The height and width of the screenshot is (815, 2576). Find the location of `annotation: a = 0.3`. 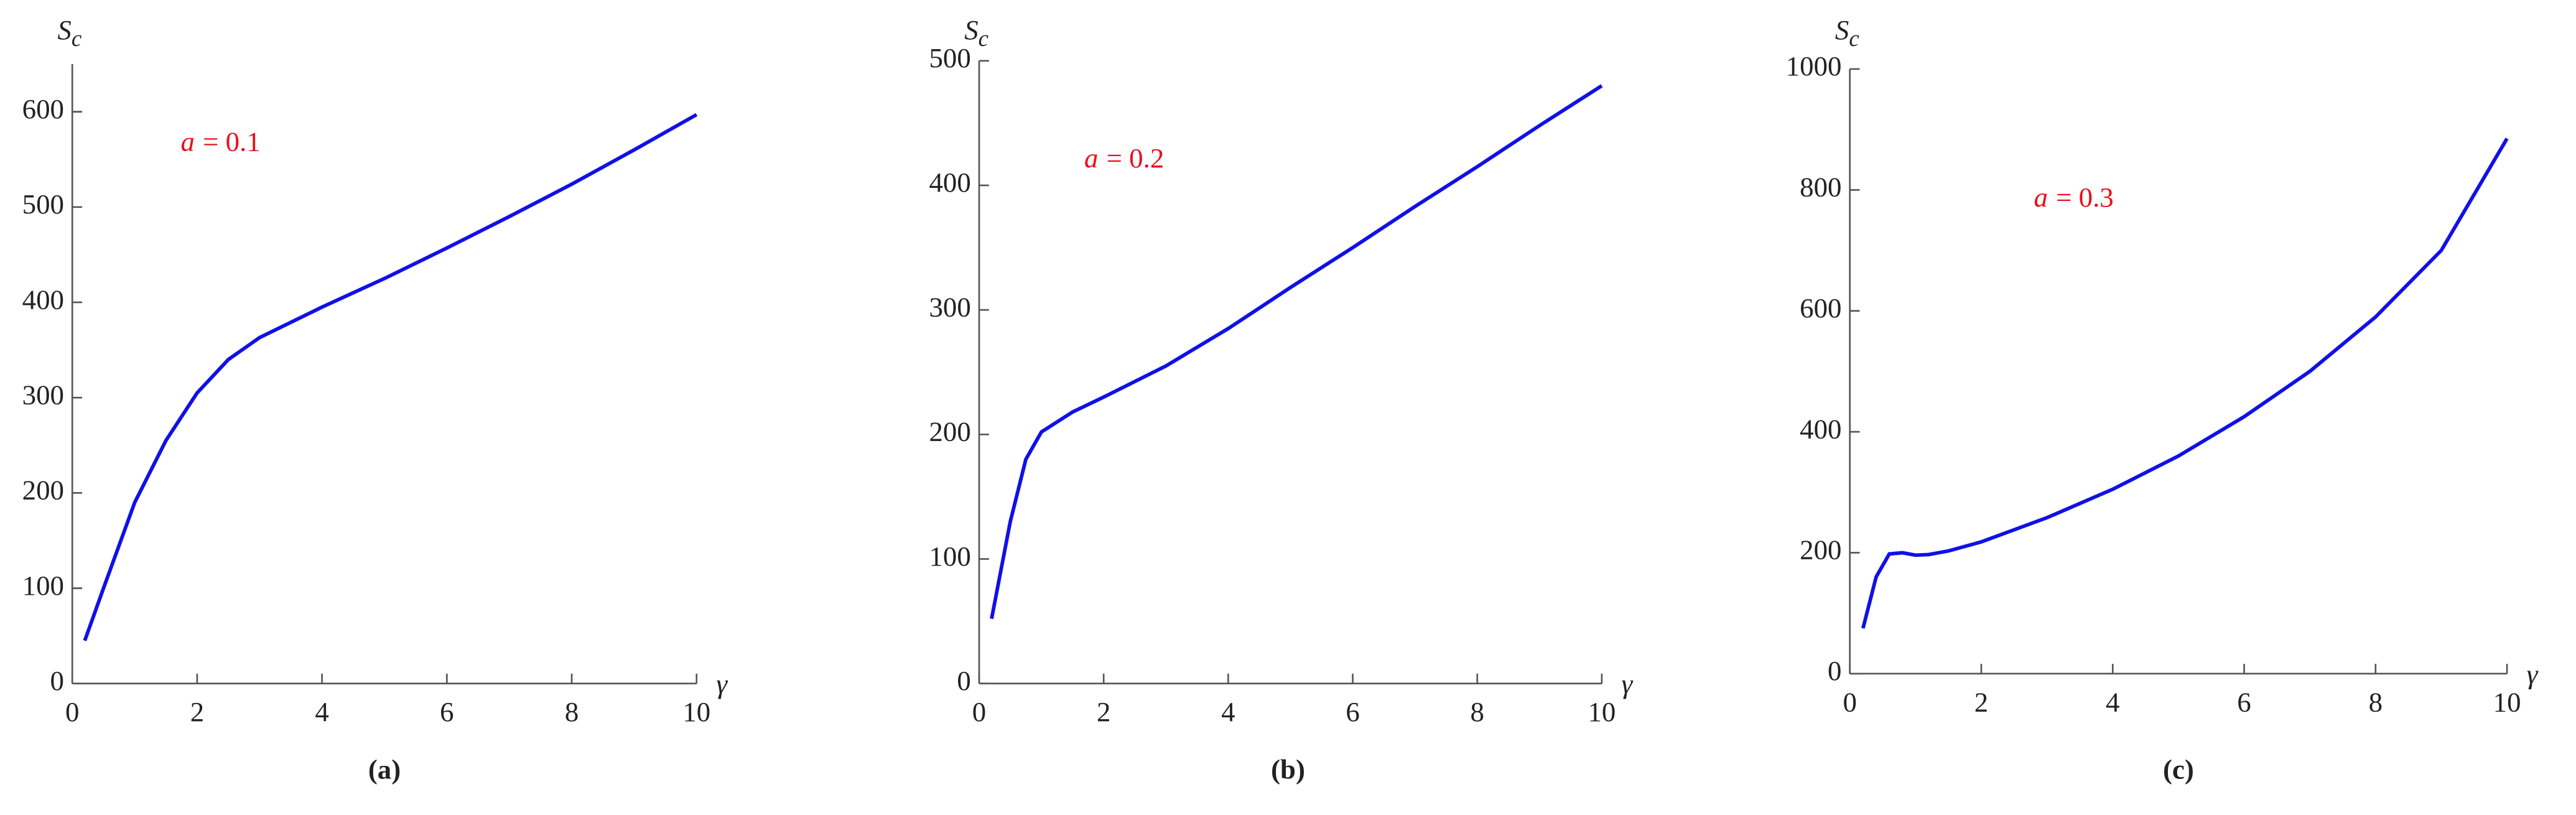

annotation: a = 0.3 is located at coordinates (2073, 198).